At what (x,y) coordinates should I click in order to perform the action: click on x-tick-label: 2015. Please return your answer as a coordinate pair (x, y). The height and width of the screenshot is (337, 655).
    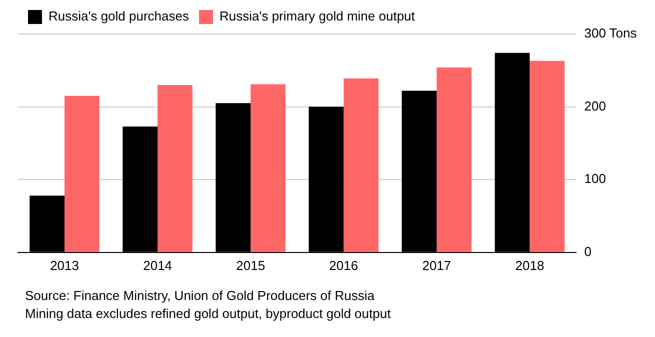
    Looking at the image, I should click on (251, 265).